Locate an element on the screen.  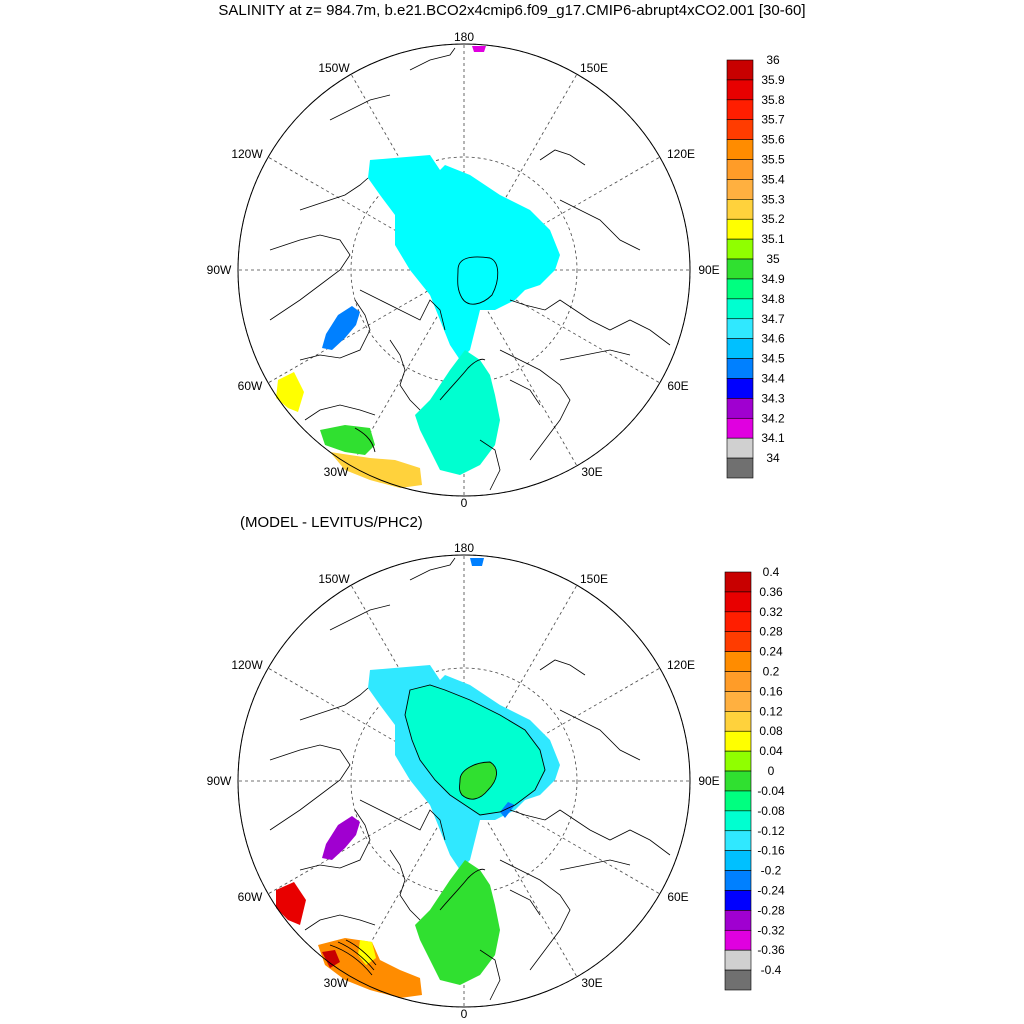
top-arctic-basin-field is located at coordinates (464, 257).